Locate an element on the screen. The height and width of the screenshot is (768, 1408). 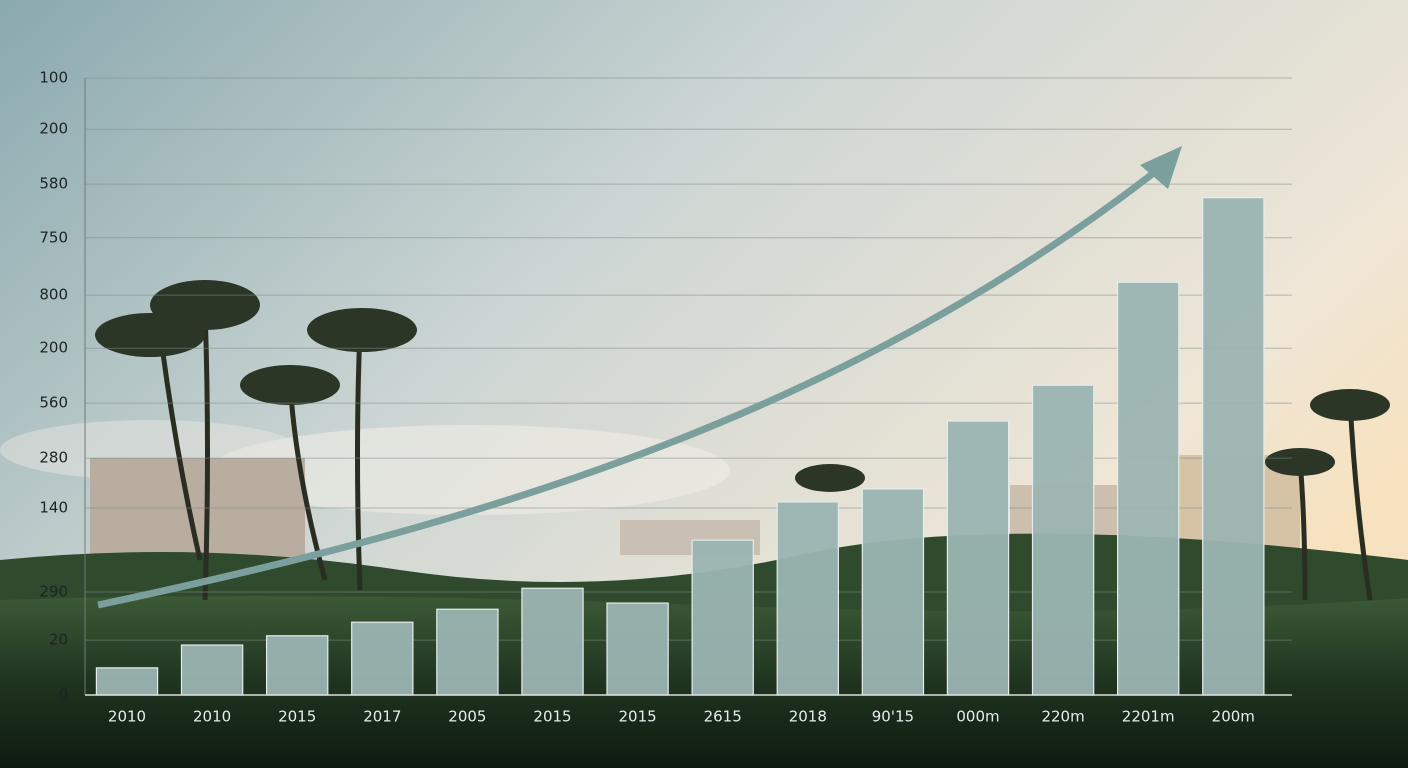
y-tick-label: 580 is located at coordinates (53, 184).